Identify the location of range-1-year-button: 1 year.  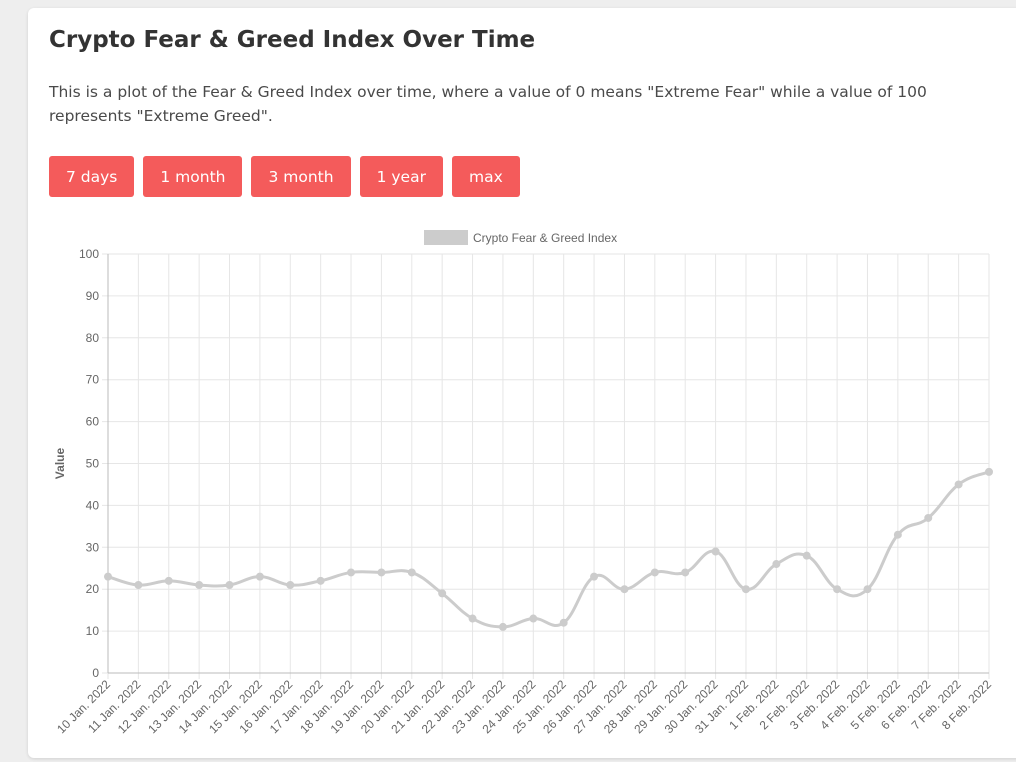
(401, 176).